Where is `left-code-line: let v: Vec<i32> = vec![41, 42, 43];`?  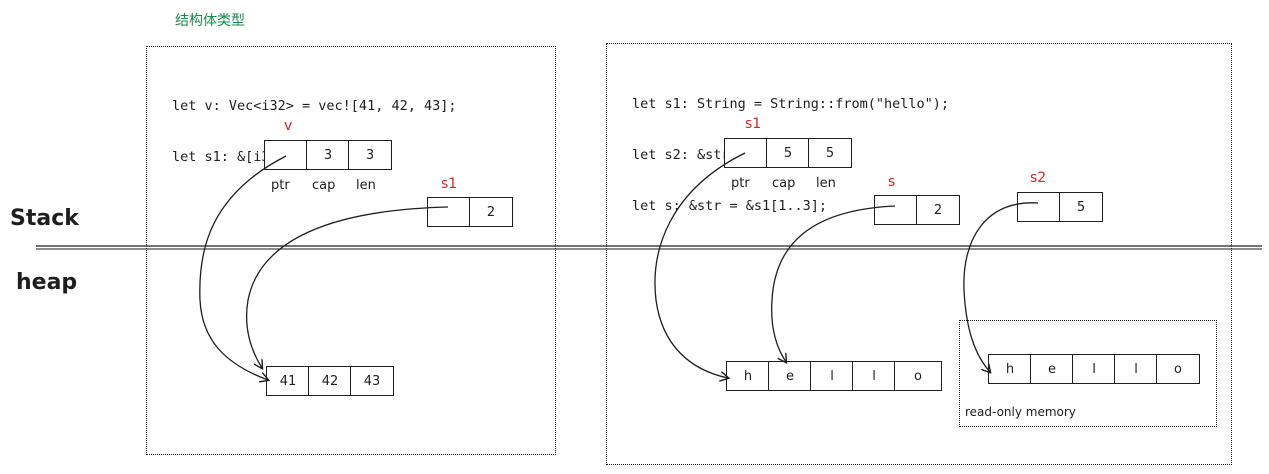
left-code-line: let v: Vec<i32> = vec![41, 42, 43]; is located at coordinates (314, 106).